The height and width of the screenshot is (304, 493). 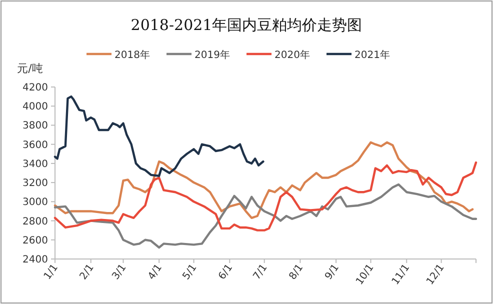 What do you see at coordinates (261, 272) in the screenshot?
I see `x-tick-label: 7/1` at bounding box center [261, 272].